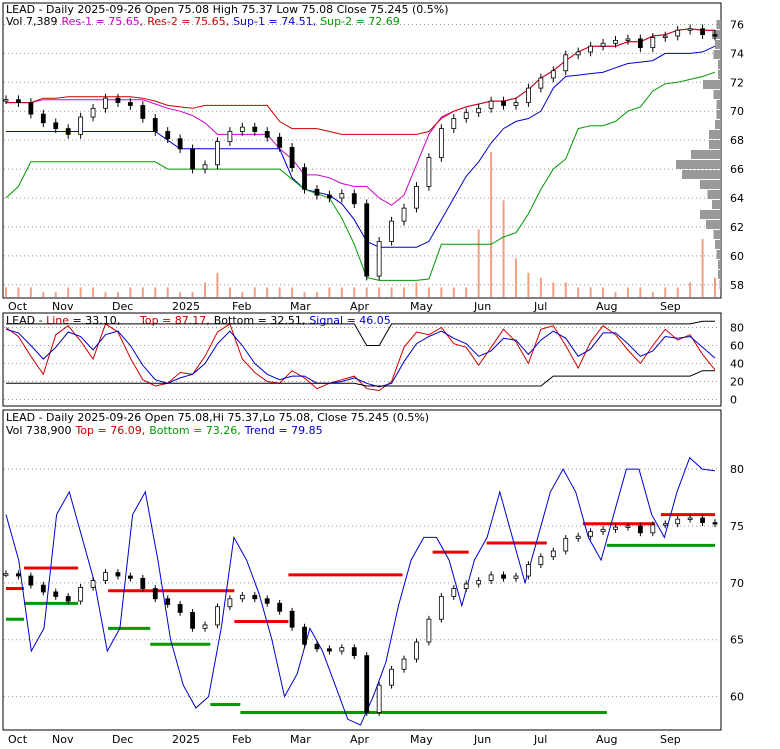  I want to click on oscillator-panel-frame, so click(362, 359).